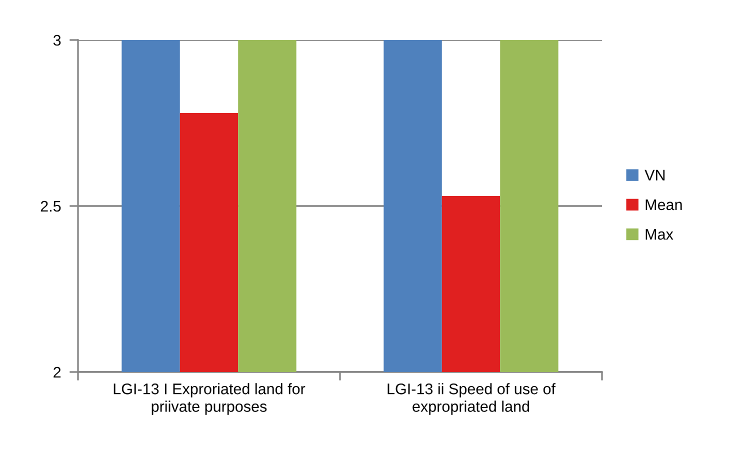 The height and width of the screenshot is (456, 740). I want to click on y-tick-label: 3, so click(57, 40).